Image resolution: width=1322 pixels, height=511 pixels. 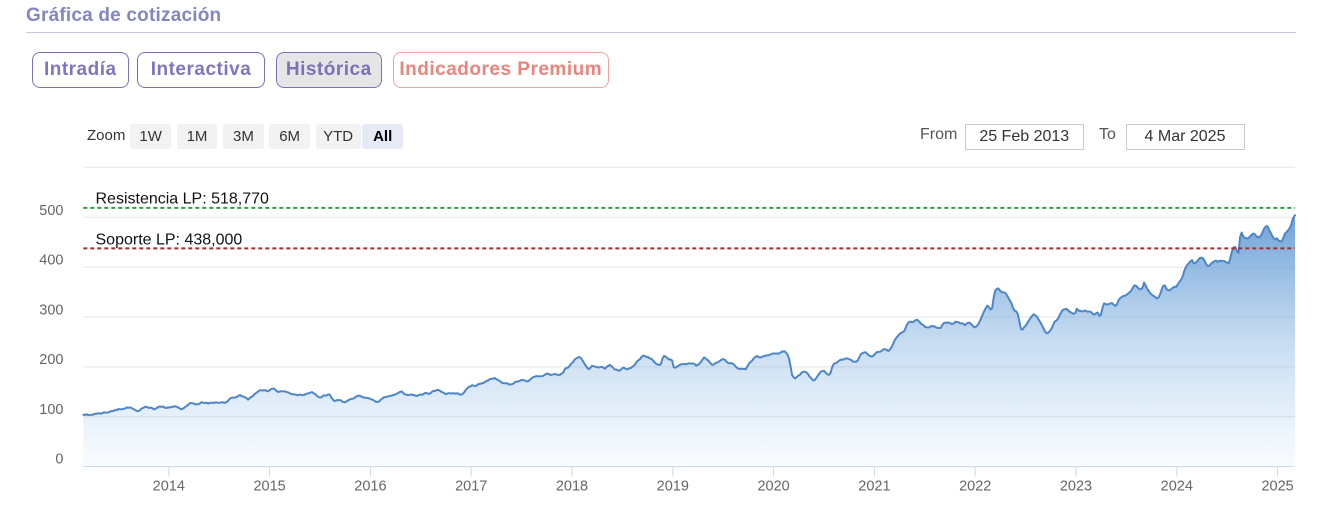 I want to click on svg-text: 2017, so click(x=471, y=487).